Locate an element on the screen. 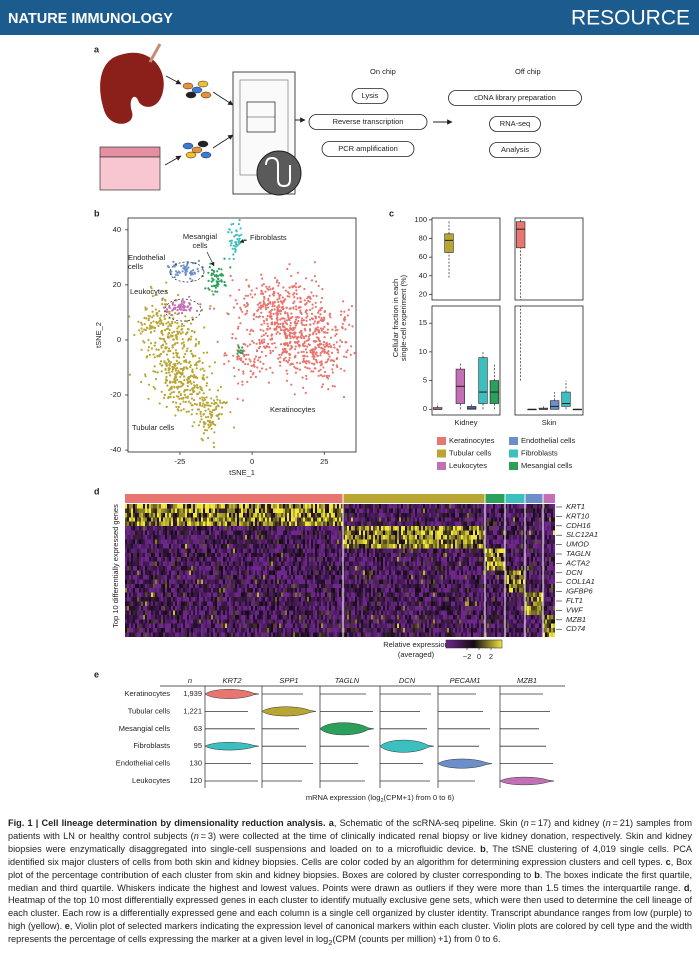 The height and width of the screenshot is (973, 699). panel-frame is located at coordinates (549, 360).